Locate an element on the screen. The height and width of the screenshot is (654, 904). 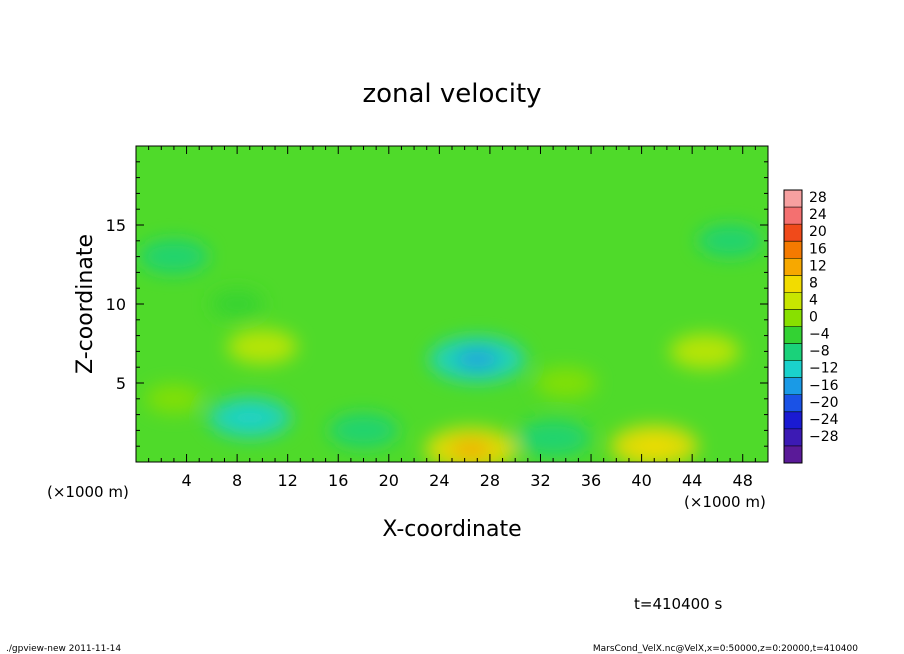
y-axis-label: Z-coordinate is located at coordinates (85, 304).